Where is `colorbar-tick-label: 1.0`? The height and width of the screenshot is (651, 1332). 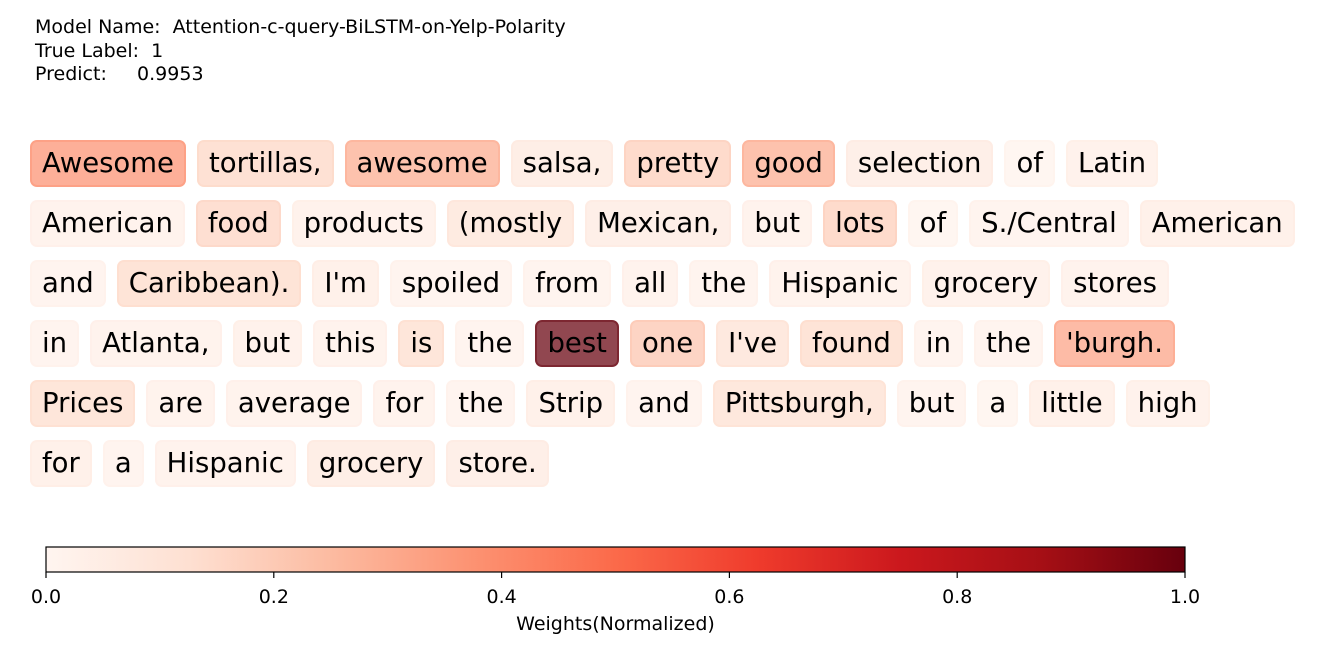 colorbar-tick-label: 1.0 is located at coordinates (1185, 597).